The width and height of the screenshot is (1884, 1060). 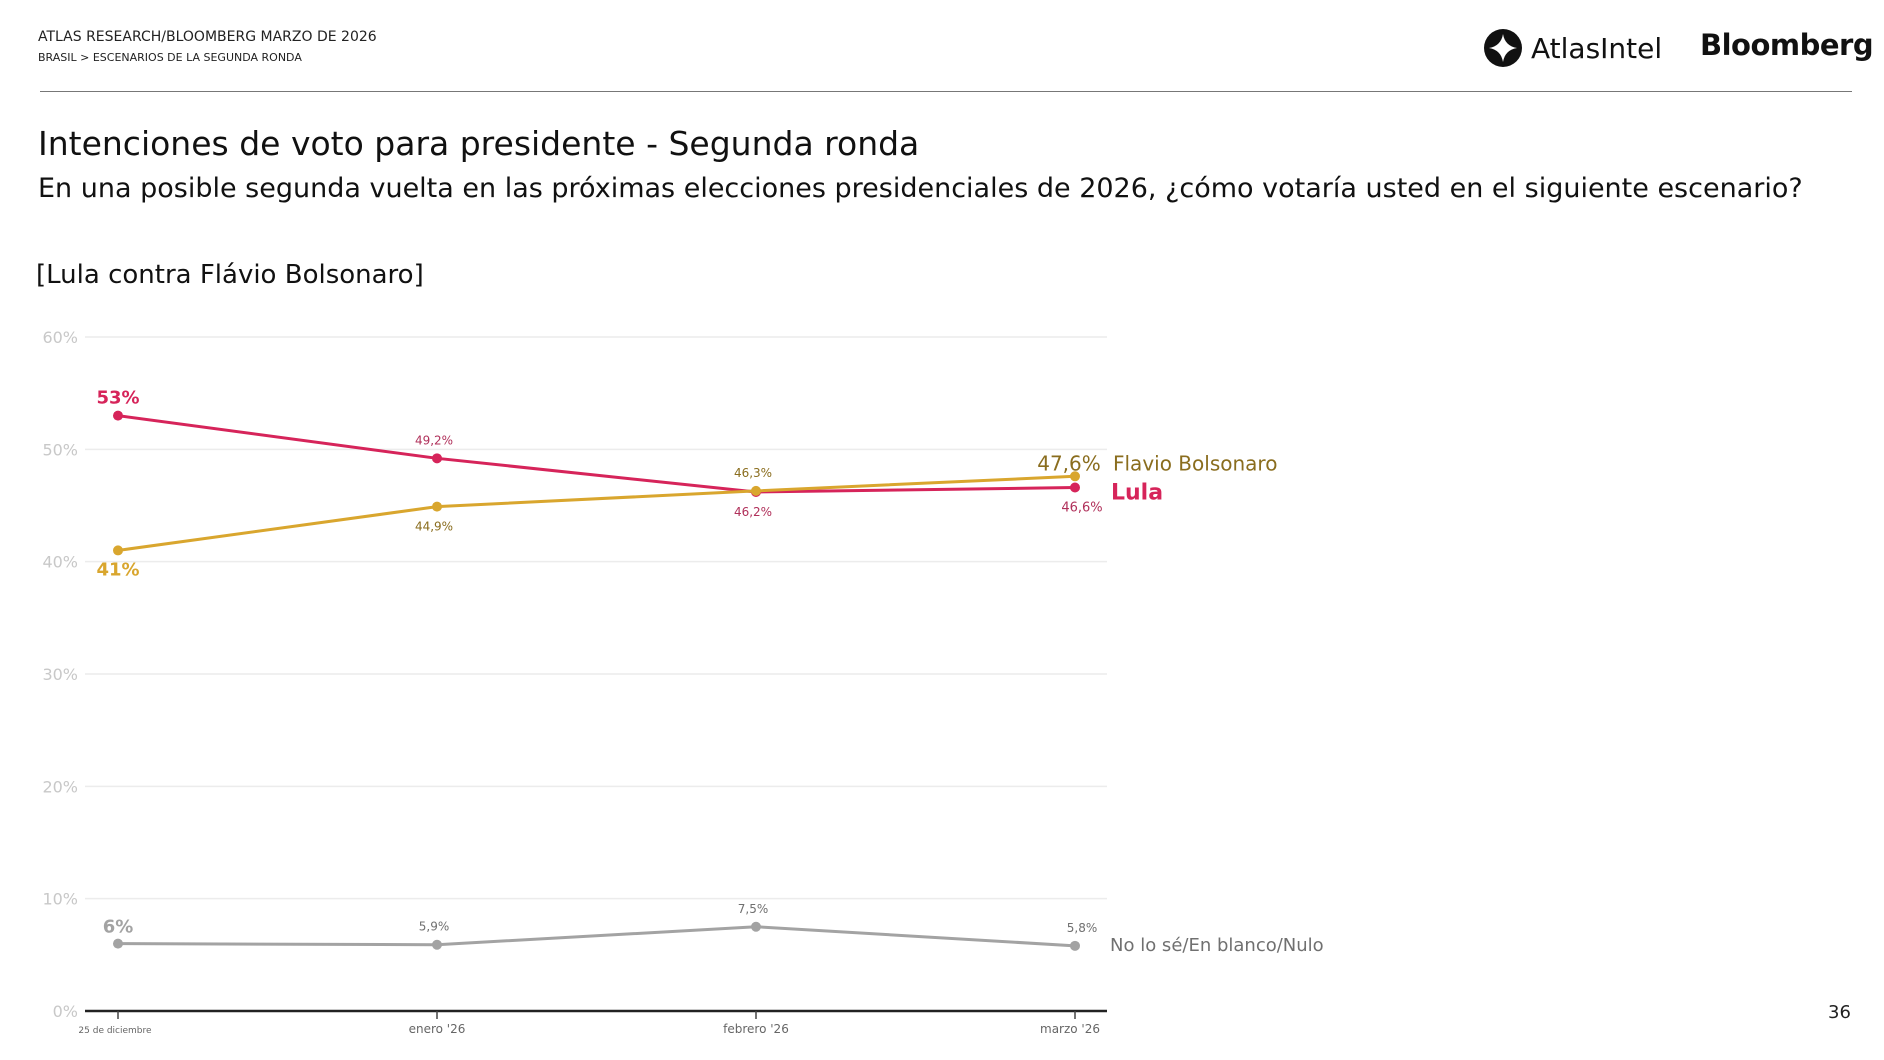 I want to click on series-label-nulo: No lo sé/En blanco/Nulo, so click(x=1217, y=945).